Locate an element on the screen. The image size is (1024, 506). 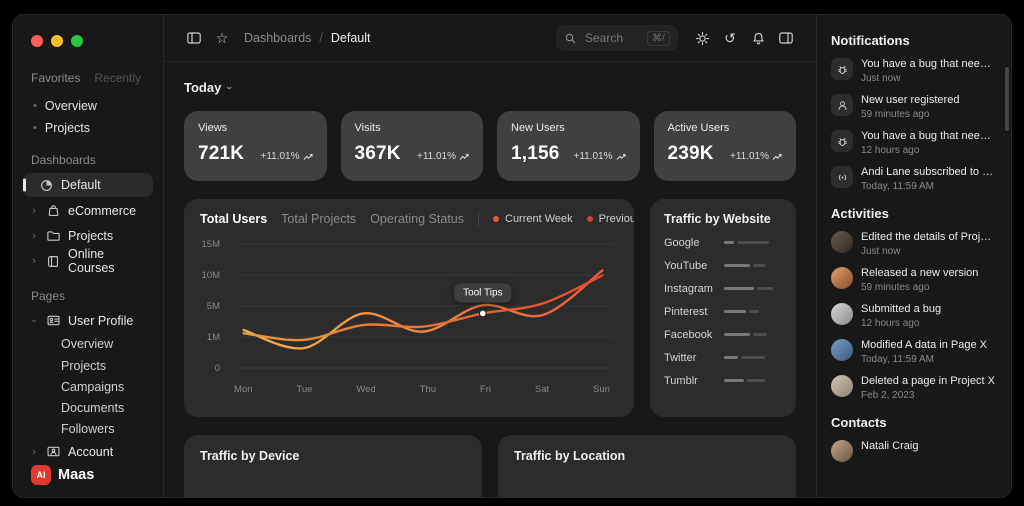
sidebar-item-label: Followers is located at coordinates (88, 429).